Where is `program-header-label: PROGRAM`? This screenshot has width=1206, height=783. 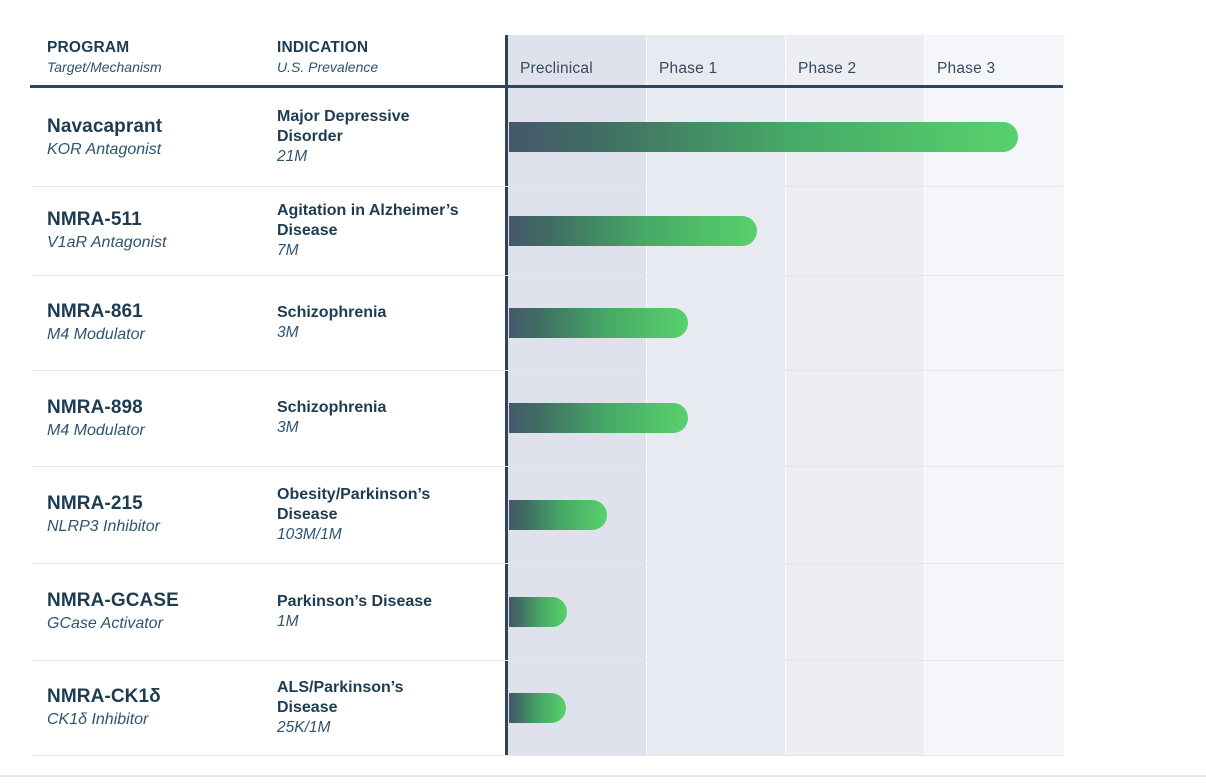
program-header-label: PROGRAM is located at coordinates (88, 47).